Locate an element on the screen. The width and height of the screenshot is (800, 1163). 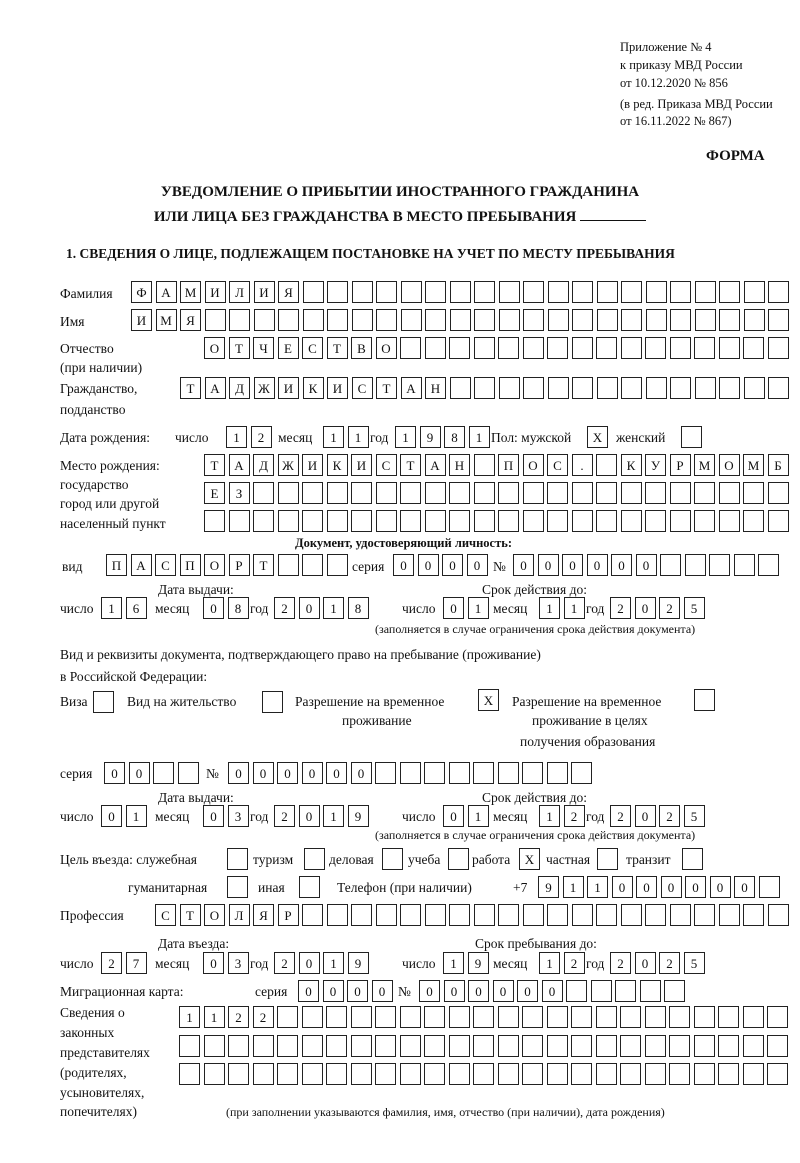
form-cell: 3 is located at coordinates (238, 816).